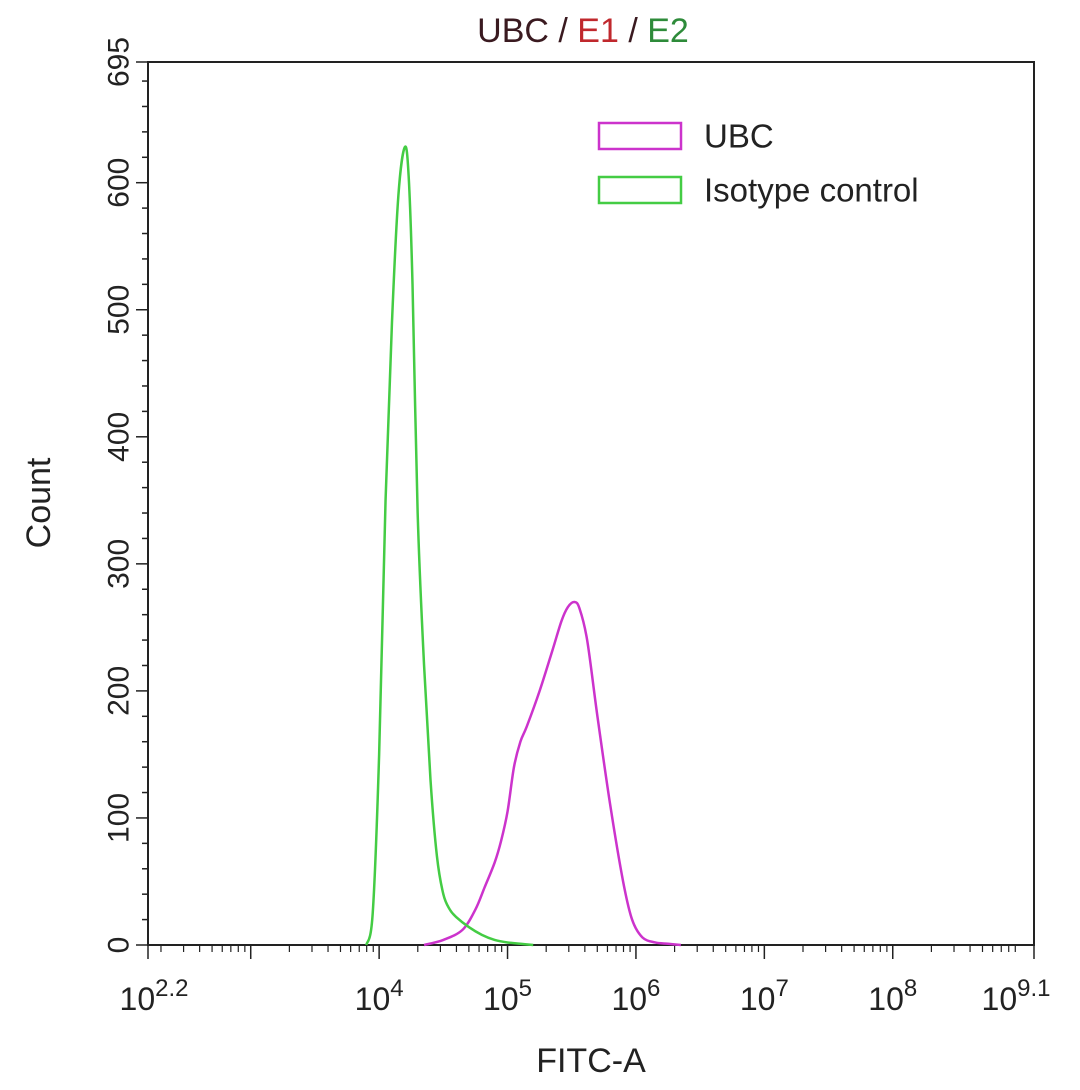 The height and width of the screenshot is (1090, 1080). Describe the element at coordinates (119, 691) in the screenshot. I see `y-tick-label: 200` at that location.